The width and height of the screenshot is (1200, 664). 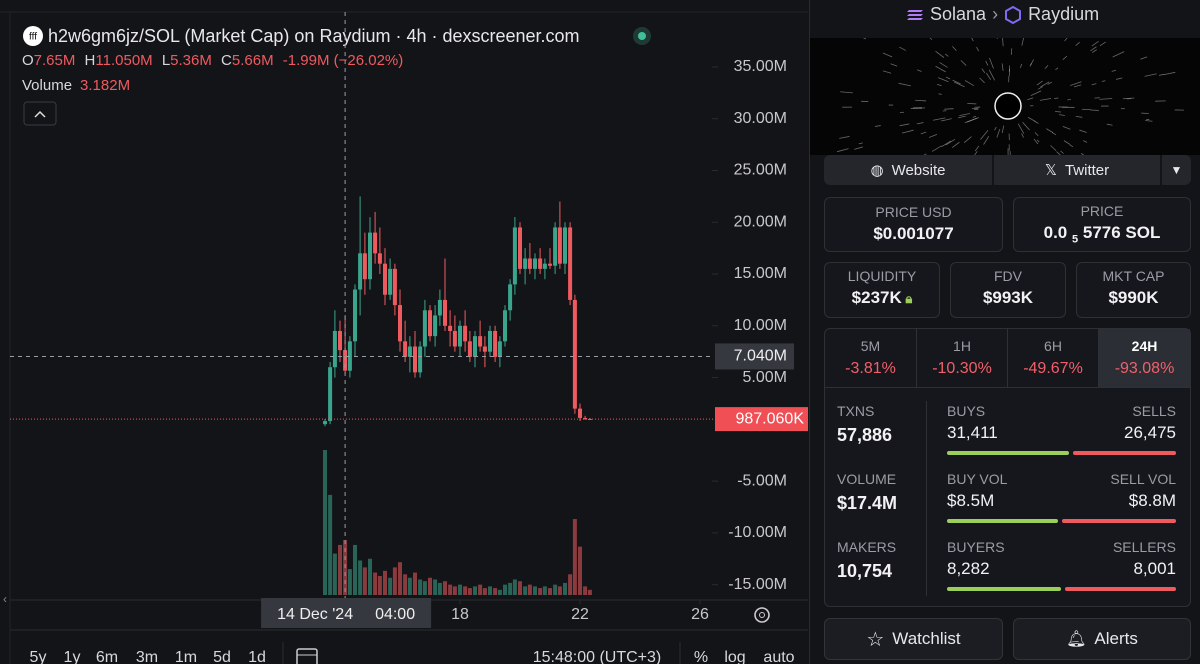 What do you see at coordinates (72, 656) in the screenshot?
I see `range-button: 1y` at bounding box center [72, 656].